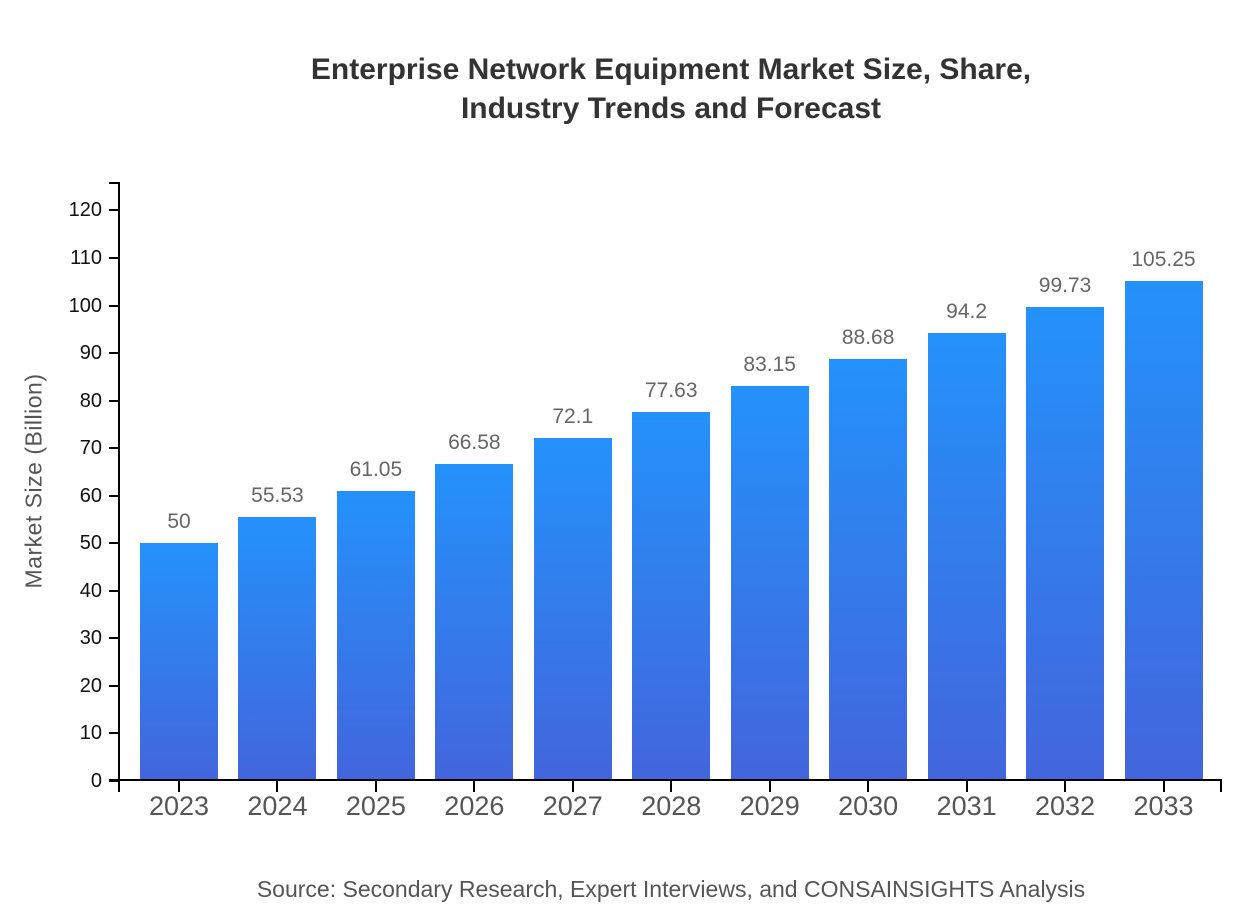  Describe the element at coordinates (665, 780) in the screenshot. I see `x-axis-line` at that location.